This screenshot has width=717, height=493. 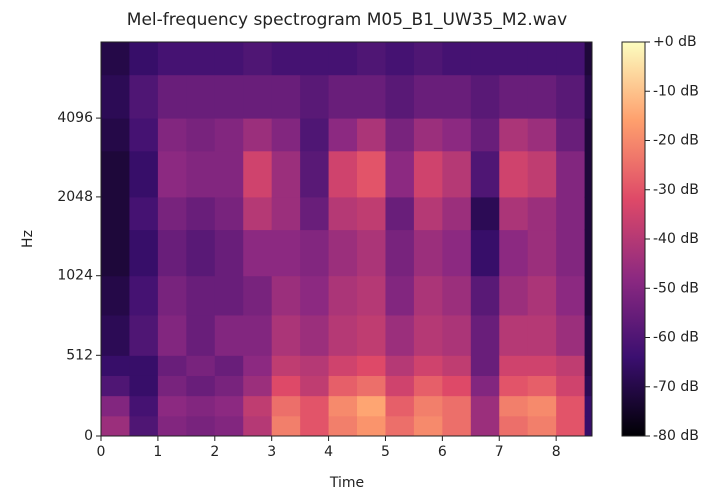 I want to click on x-tick-label: 7, so click(x=499, y=452).